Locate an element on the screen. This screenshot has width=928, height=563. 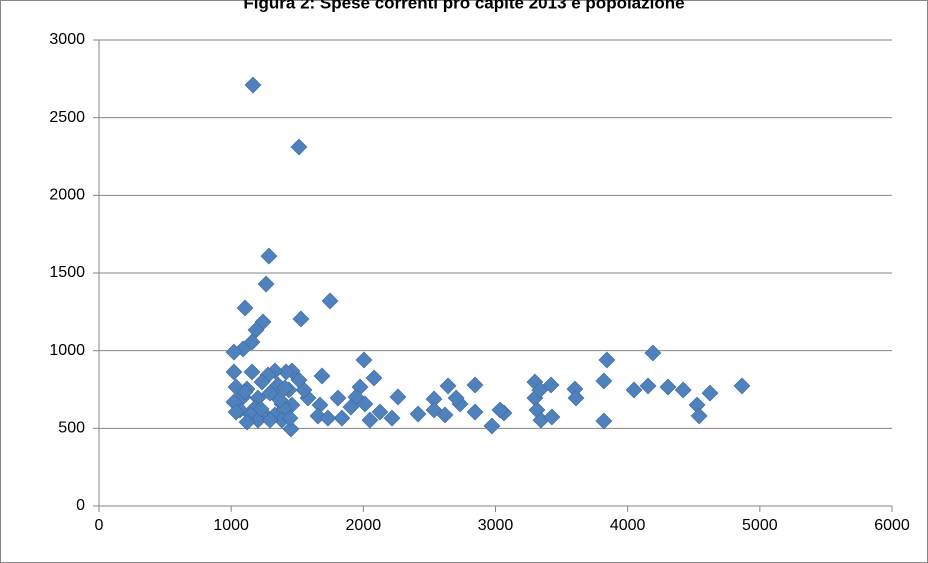
x-tick-label: 3000 is located at coordinates (496, 525).